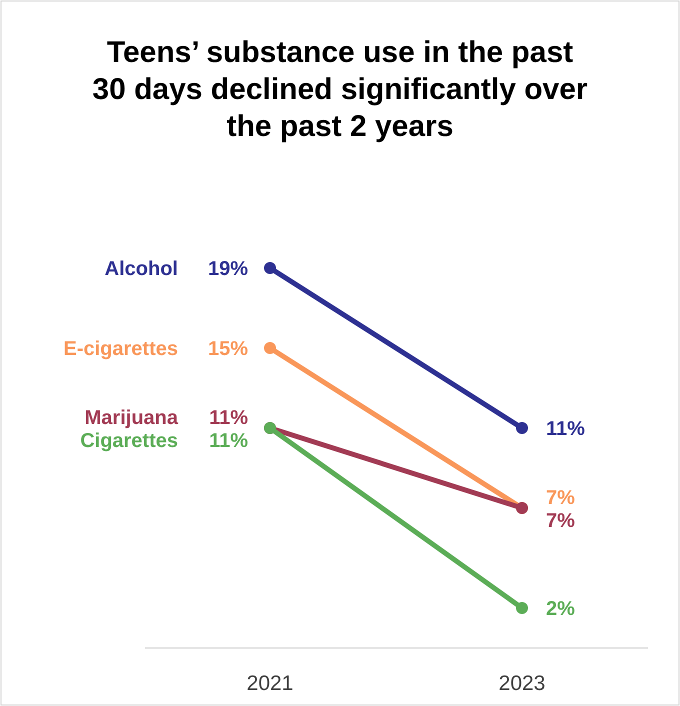 This screenshot has height=706, width=680. What do you see at coordinates (129, 441) in the screenshot?
I see `text: Cigarettes` at bounding box center [129, 441].